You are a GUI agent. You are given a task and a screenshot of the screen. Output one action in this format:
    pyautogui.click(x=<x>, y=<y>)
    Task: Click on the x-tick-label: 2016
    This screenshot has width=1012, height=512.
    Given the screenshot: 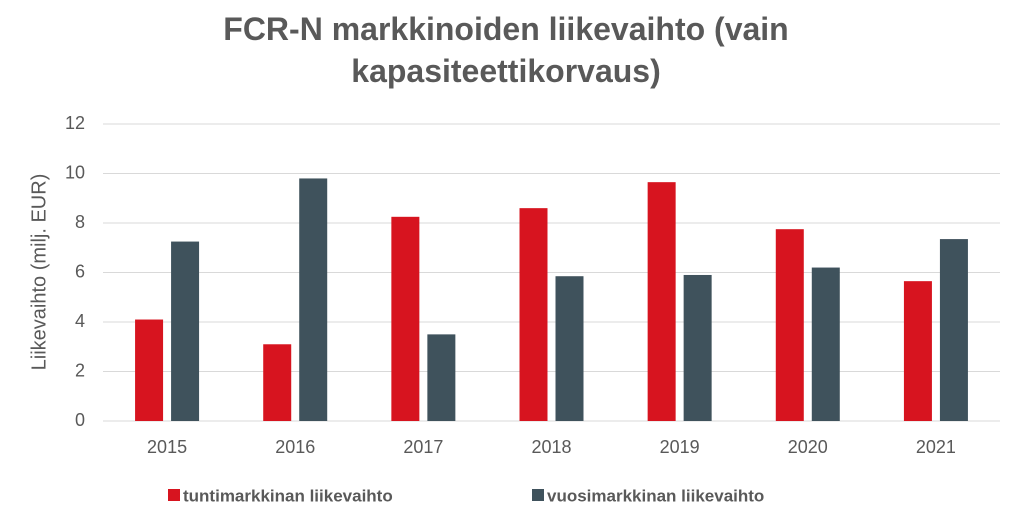 What is the action you would take?
    pyautogui.click(x=295, y=447)
    